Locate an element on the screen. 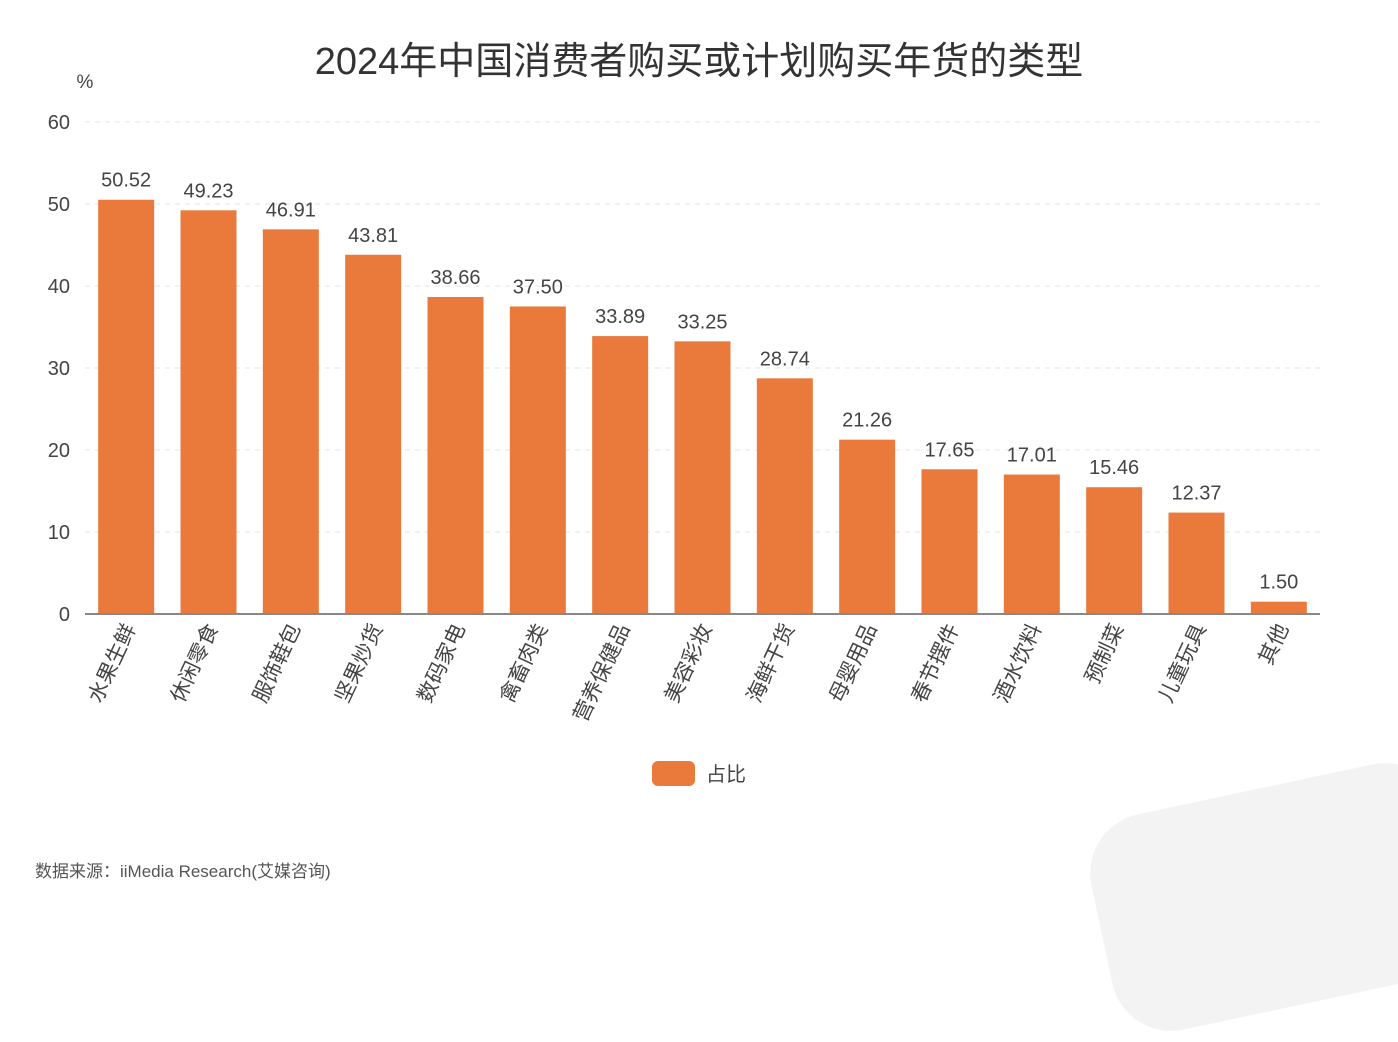 The width and height of the screenshot is (1398, 1042). legend-swatch is located at coordinates (673, 773).